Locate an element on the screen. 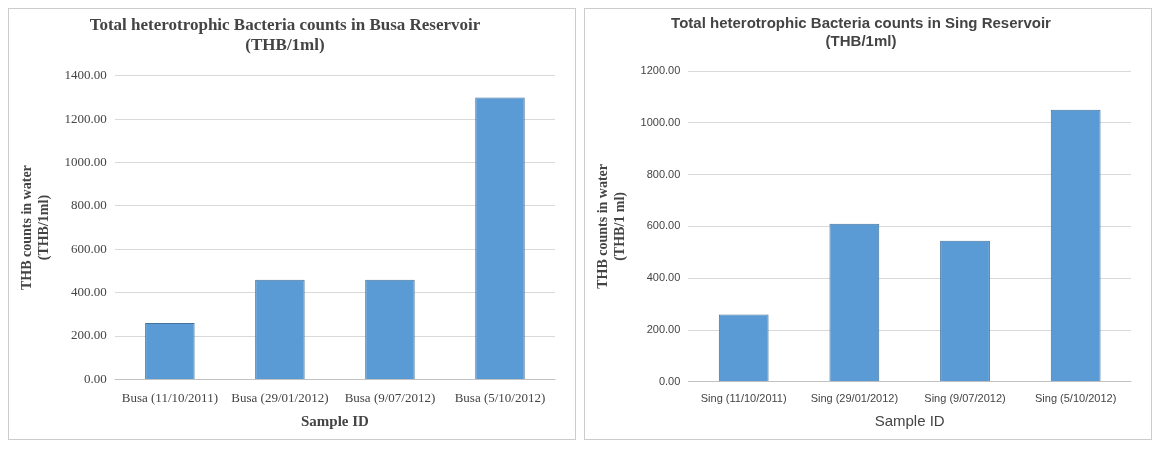  y-axis-title: THB counts in water (THB/1 ml) is located at coordinates (611, 226).